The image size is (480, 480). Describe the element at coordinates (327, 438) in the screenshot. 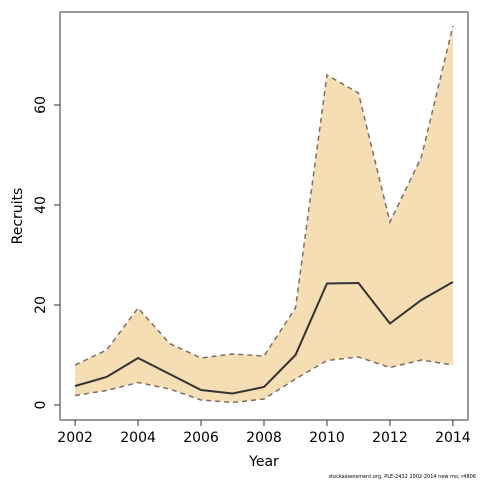

I see `x-tick-label: 2010` at that location.